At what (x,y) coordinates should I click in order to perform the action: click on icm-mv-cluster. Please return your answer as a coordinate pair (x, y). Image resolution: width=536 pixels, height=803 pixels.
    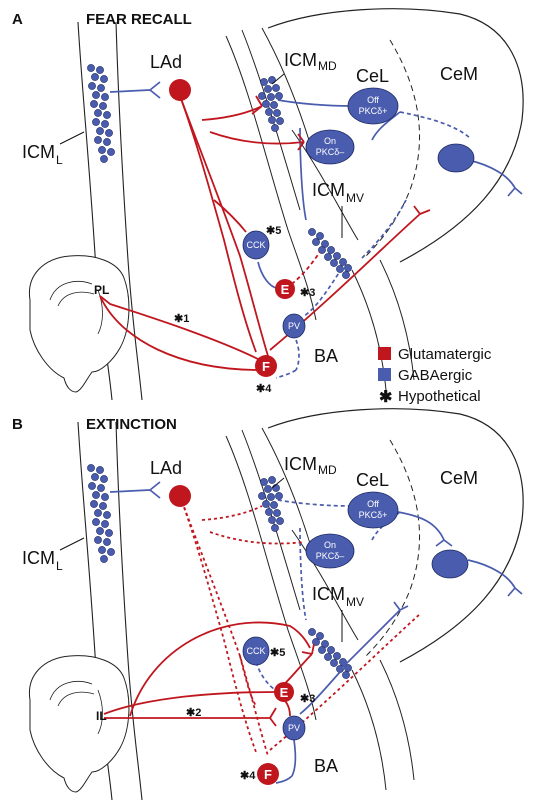
    Looking at the image, I should click on (330, 253).